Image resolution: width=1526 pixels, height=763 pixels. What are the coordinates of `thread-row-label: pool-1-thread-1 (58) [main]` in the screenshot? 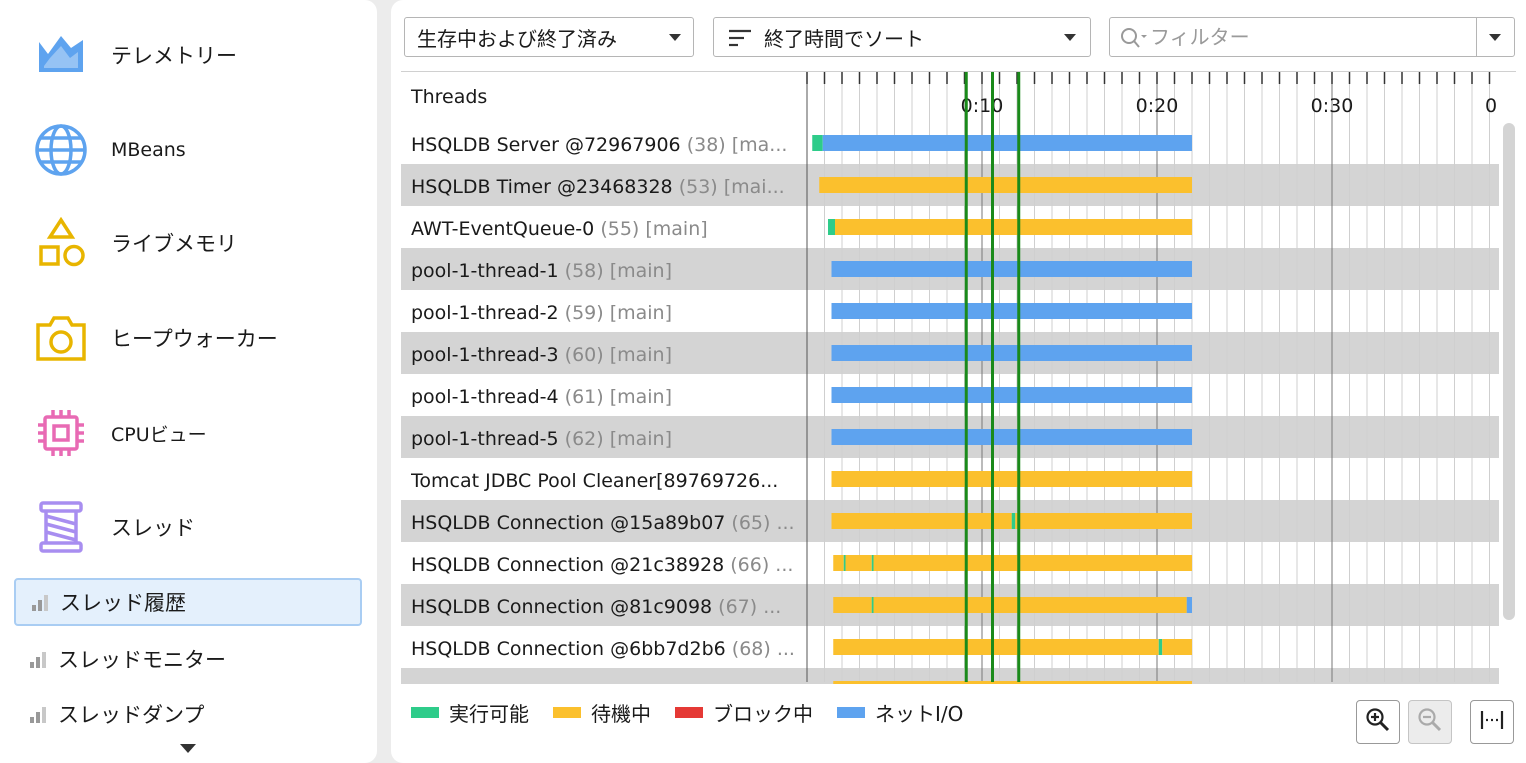 It's located at (607, 271).